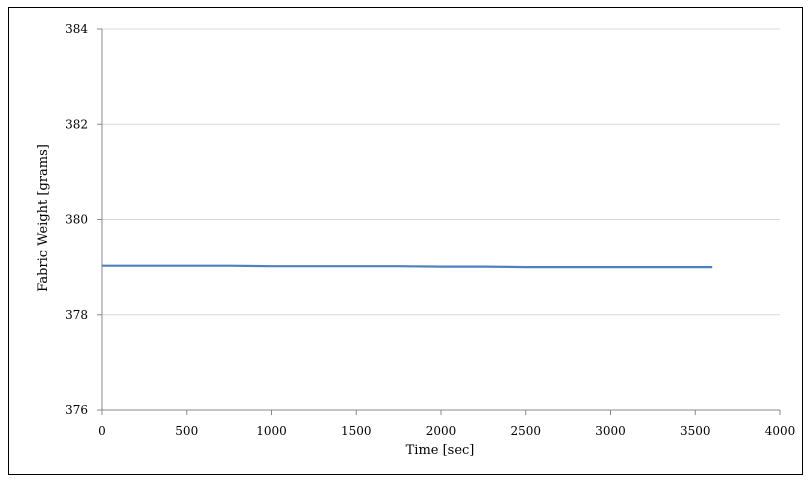 The height and width of the screenshot is (483, 811). What do you see at coordinates (76, 124) in the screenshot?
I see `y-tick-label-382: 382` at bounding box center [76, 124].